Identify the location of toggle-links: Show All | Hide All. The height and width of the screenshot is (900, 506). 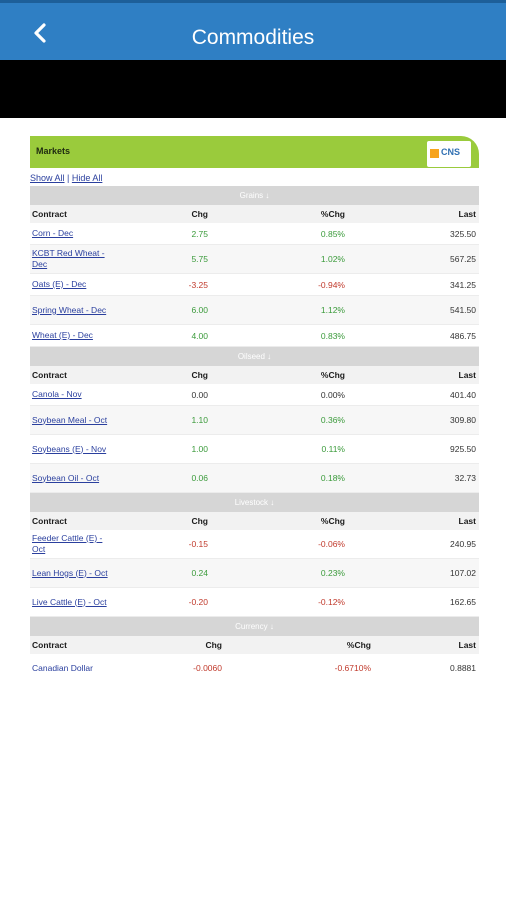
(254, 177).